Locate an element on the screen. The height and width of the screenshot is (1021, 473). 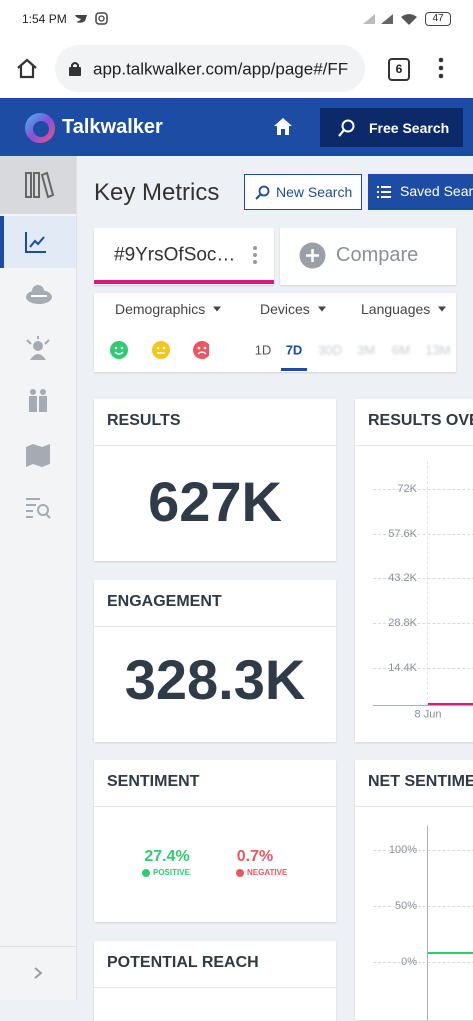
compare-icon is located at coordinates (312, 255).